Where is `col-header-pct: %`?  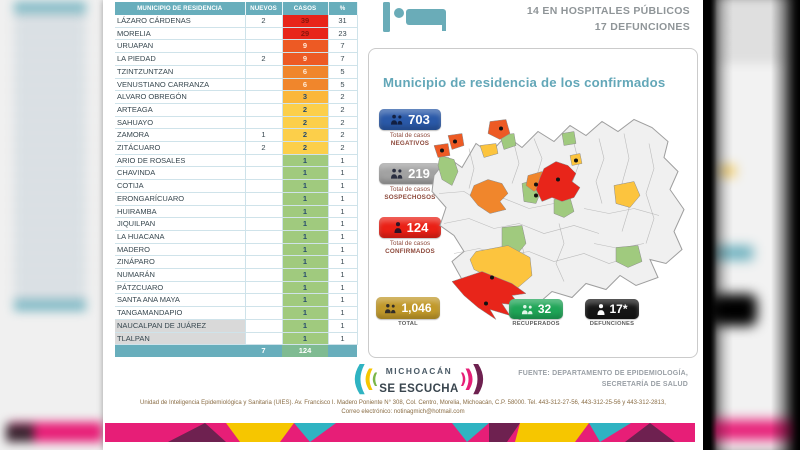 col-header-pct: % is located at coordinates (343, 8).